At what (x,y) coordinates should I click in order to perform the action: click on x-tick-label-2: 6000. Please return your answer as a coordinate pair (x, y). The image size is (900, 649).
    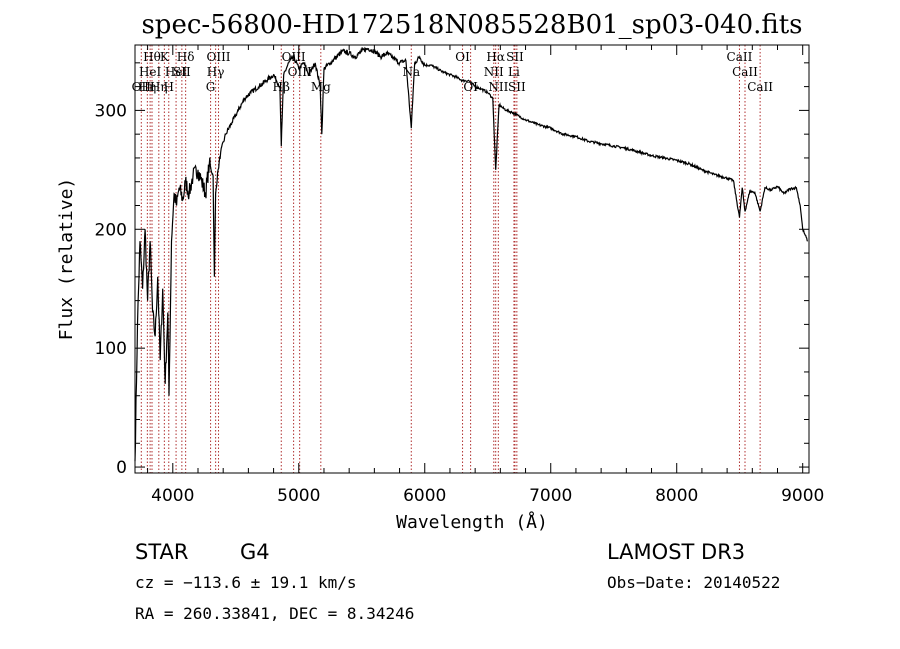
    Looking at the image, I should click on (424, 496).